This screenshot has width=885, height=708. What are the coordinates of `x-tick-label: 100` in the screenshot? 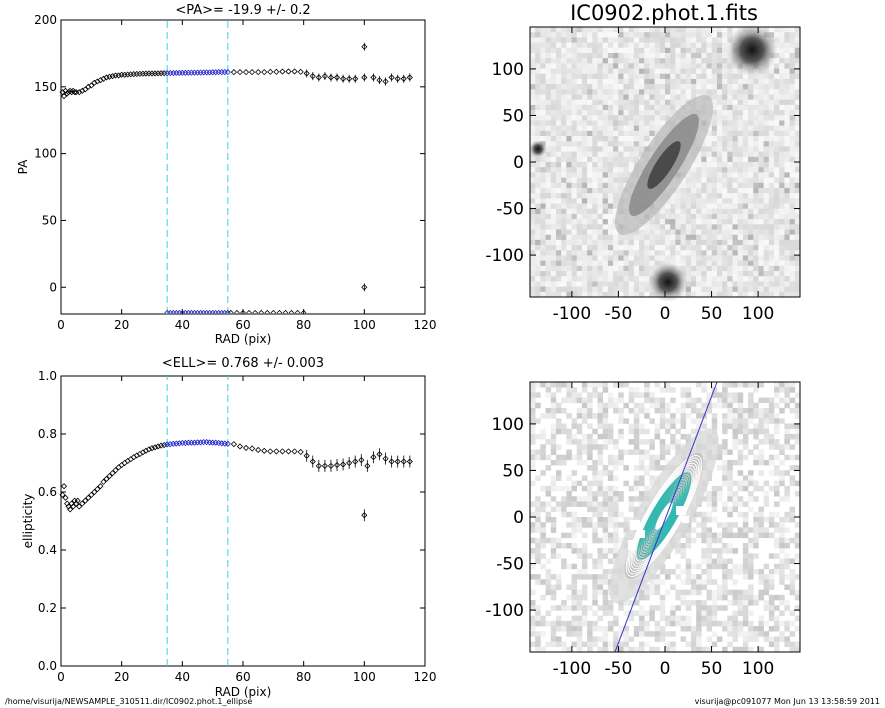 It's located at (364, 677).